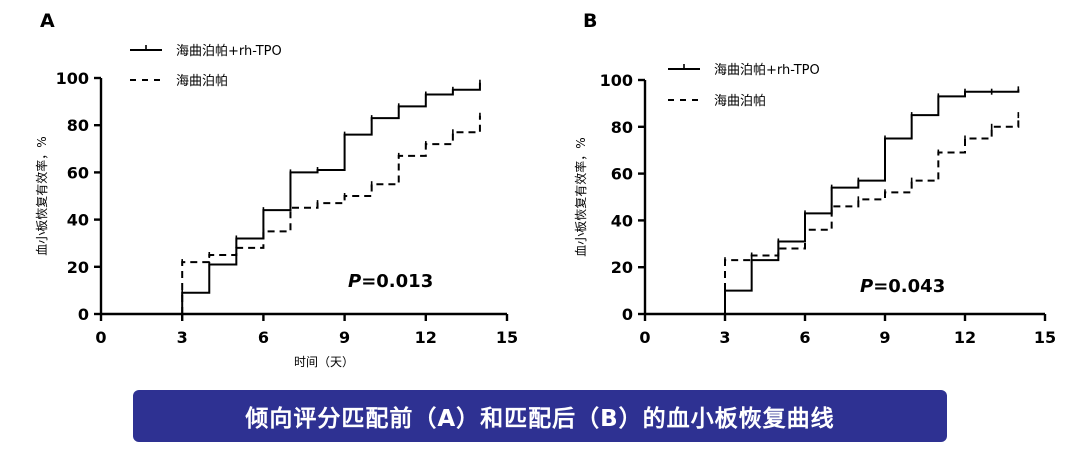 The width and height of the screenshot is (1080, 452). What do you see at coordinates (540, 419) in the screenshot?
I see `caption-text: 倾向评分匹配前（A）和匹配后（B）的血小板恢复曲线` at bounding box center [540, 419].